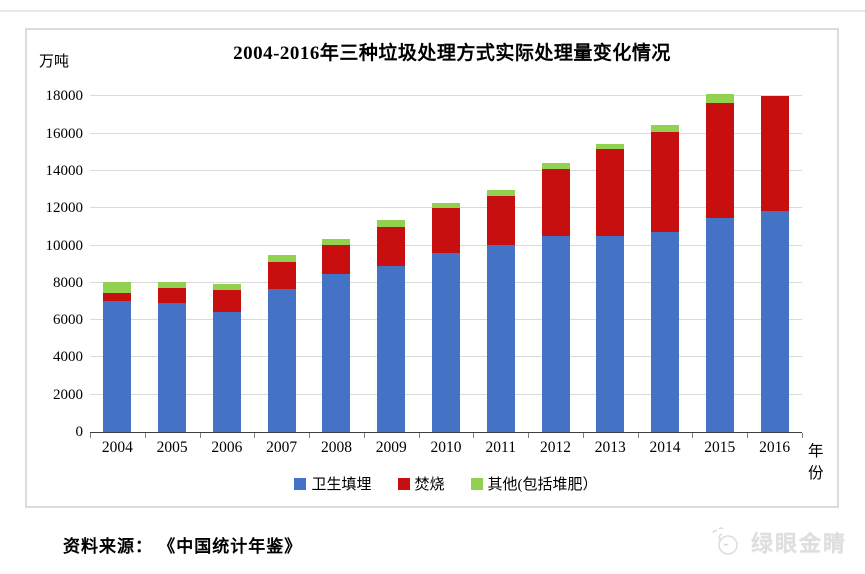  What do you see at coordinates (117, 259) in the screenshot?
I see `bar-slot-2004` at bounding box center [117, 259].